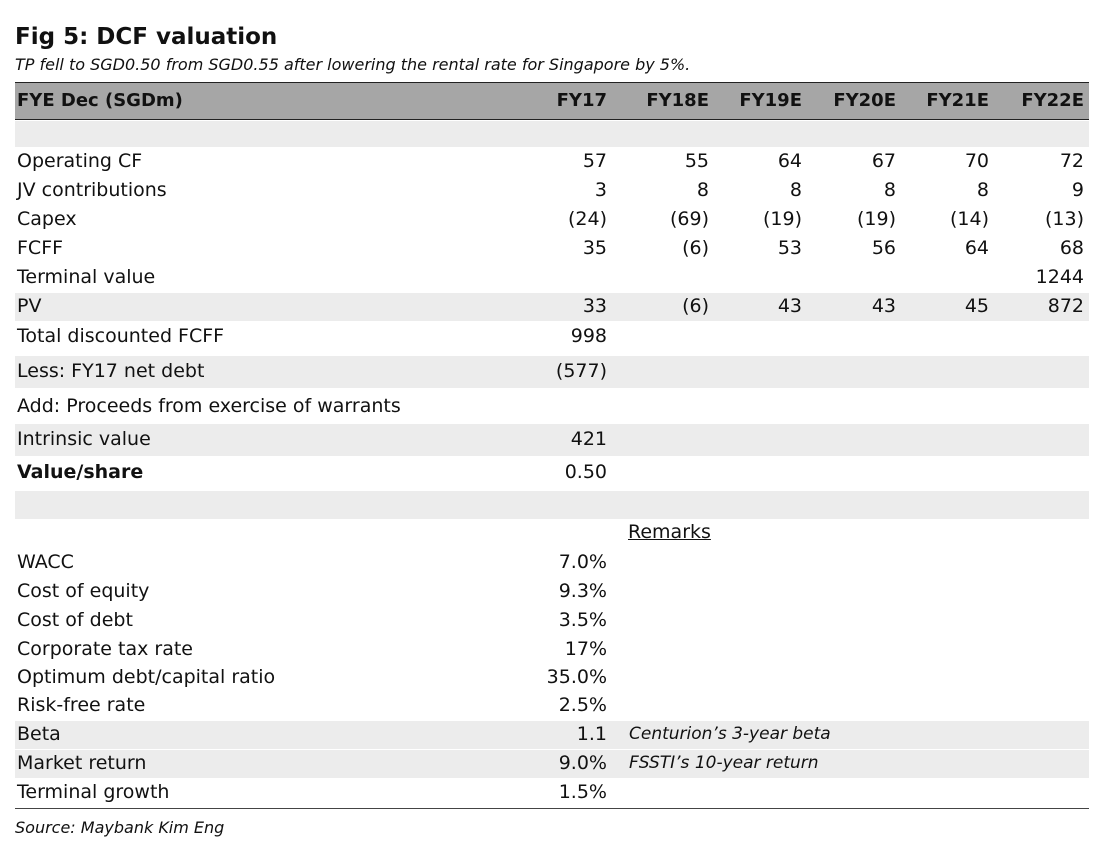  I want to click on assumption-label: Risk-free rate, so click(81, 705).